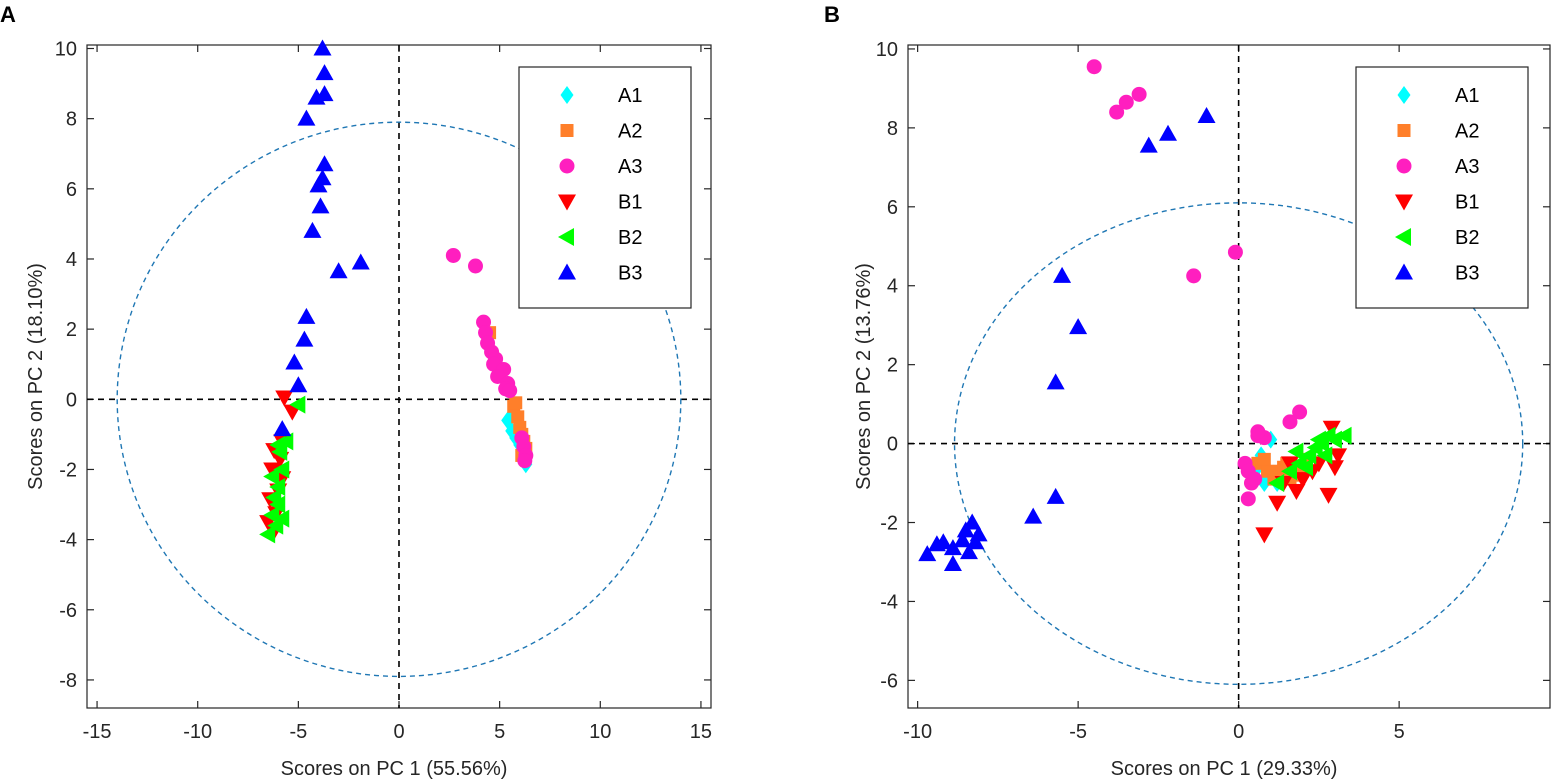 The height and width of the screenshot is (780, 1553). What do you see at coordinates (298, 732) in the screenshot?
I see `panel-a-x-tick-label: -5` at bounding box center [298, 732].